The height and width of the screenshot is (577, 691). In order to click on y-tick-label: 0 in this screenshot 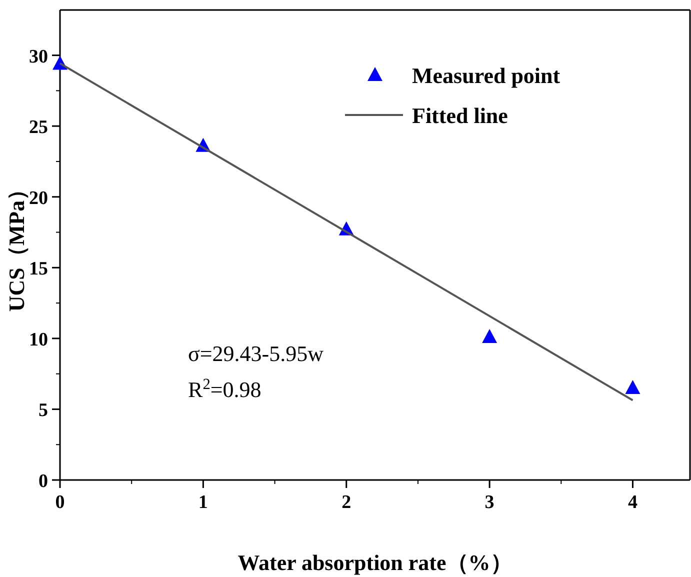, I will do `click(43, 481)`.